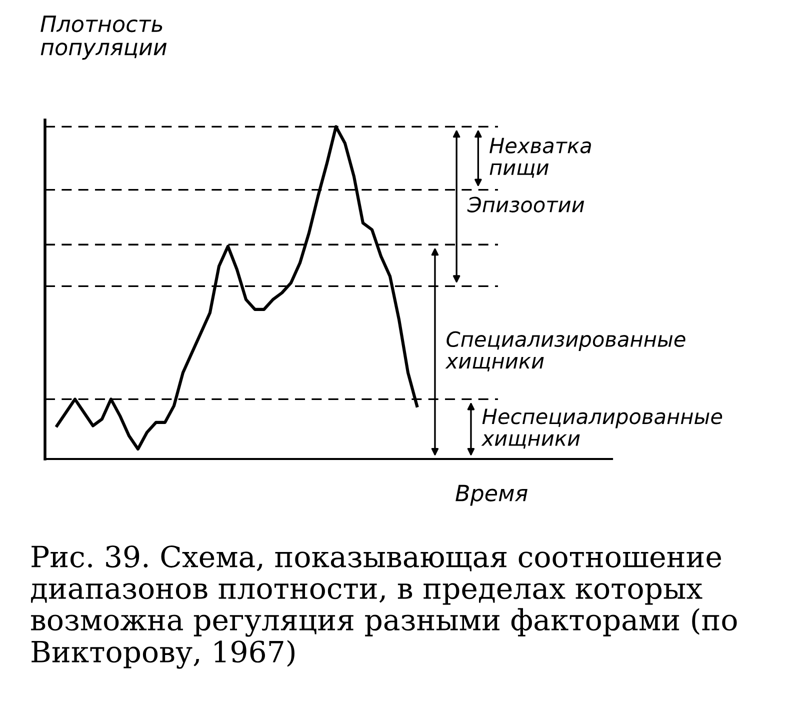 The image size is (801, 721). Describe the element at coordinates (565, 351) in the screenshot. I see `text: Специализированные хищники` at that location.